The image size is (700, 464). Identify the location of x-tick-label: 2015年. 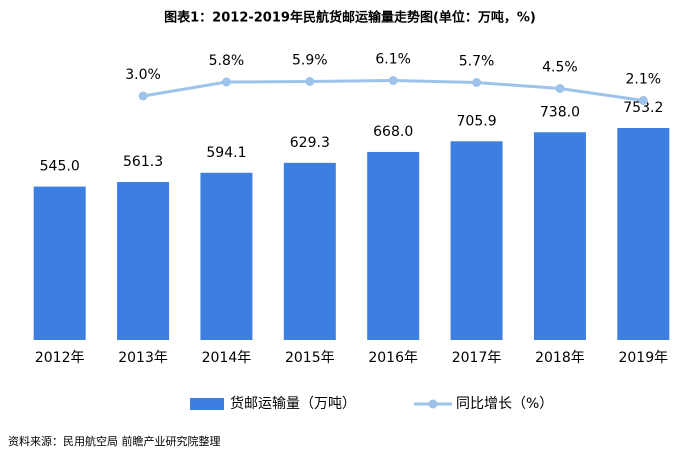
(310, 358).